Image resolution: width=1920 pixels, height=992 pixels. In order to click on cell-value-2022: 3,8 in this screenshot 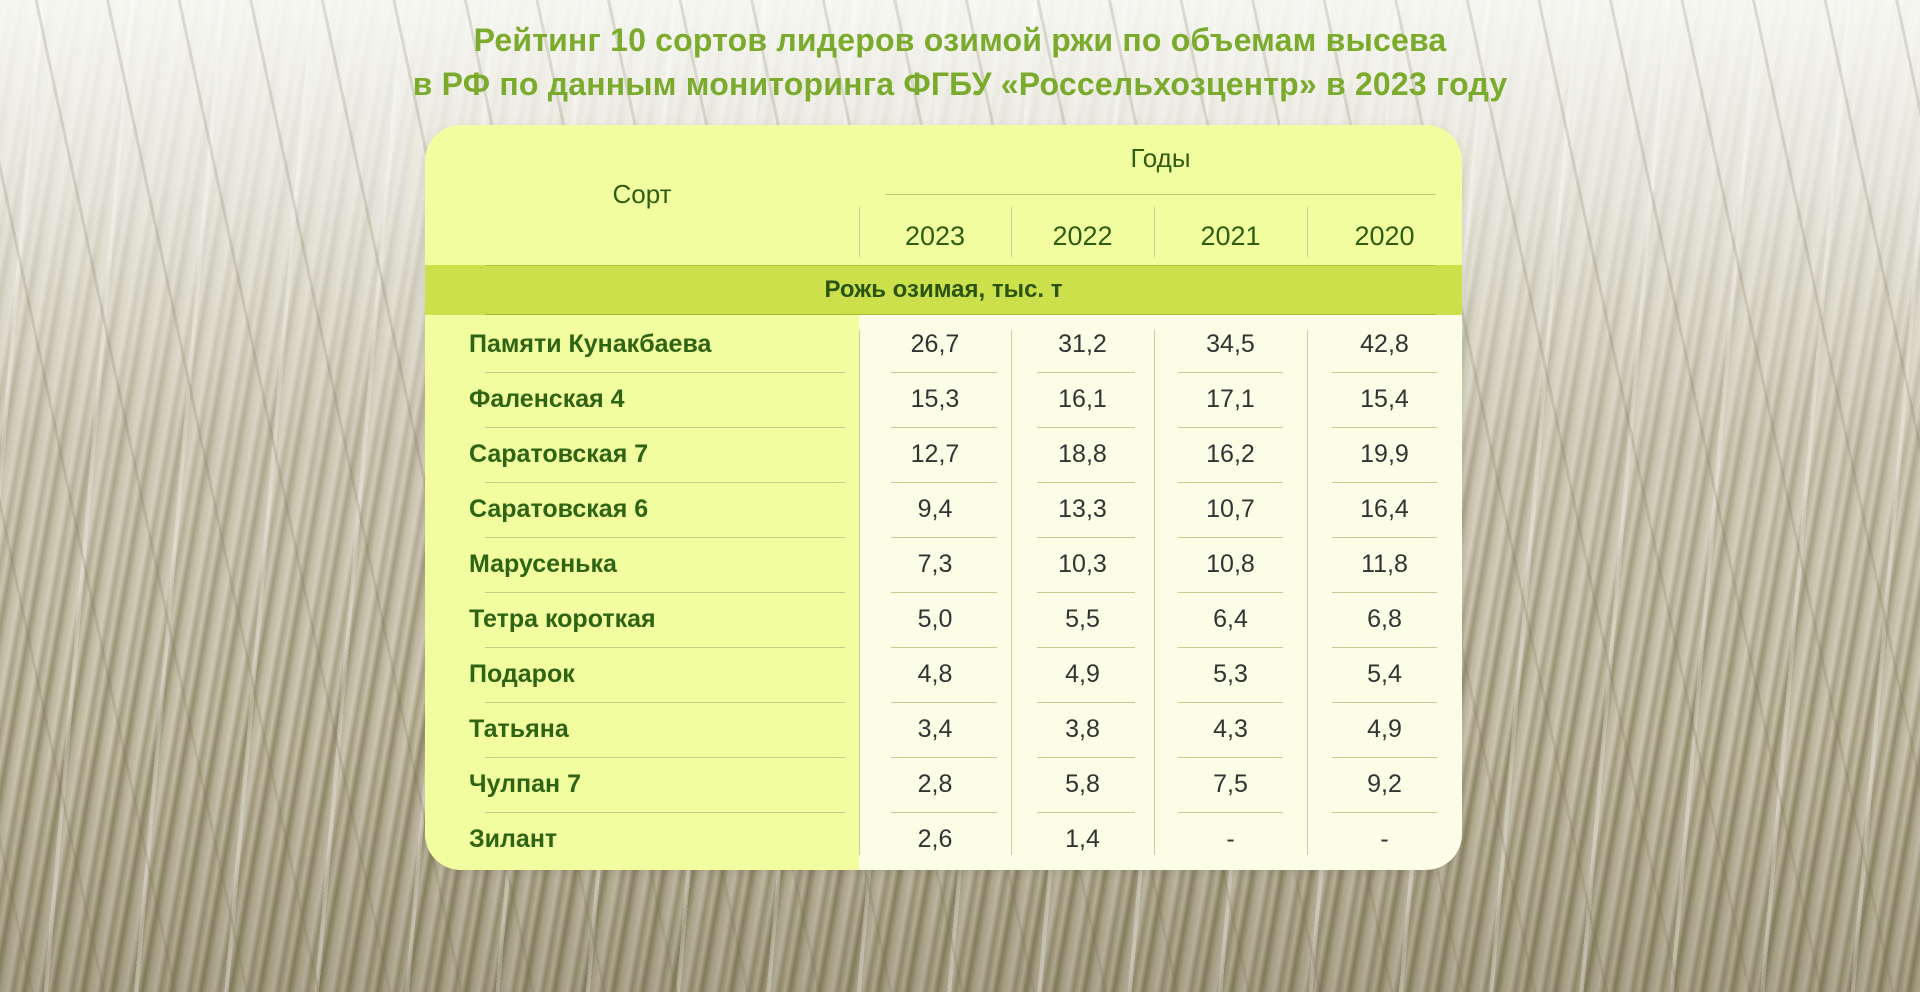, I will do `click(1082, 729)`.